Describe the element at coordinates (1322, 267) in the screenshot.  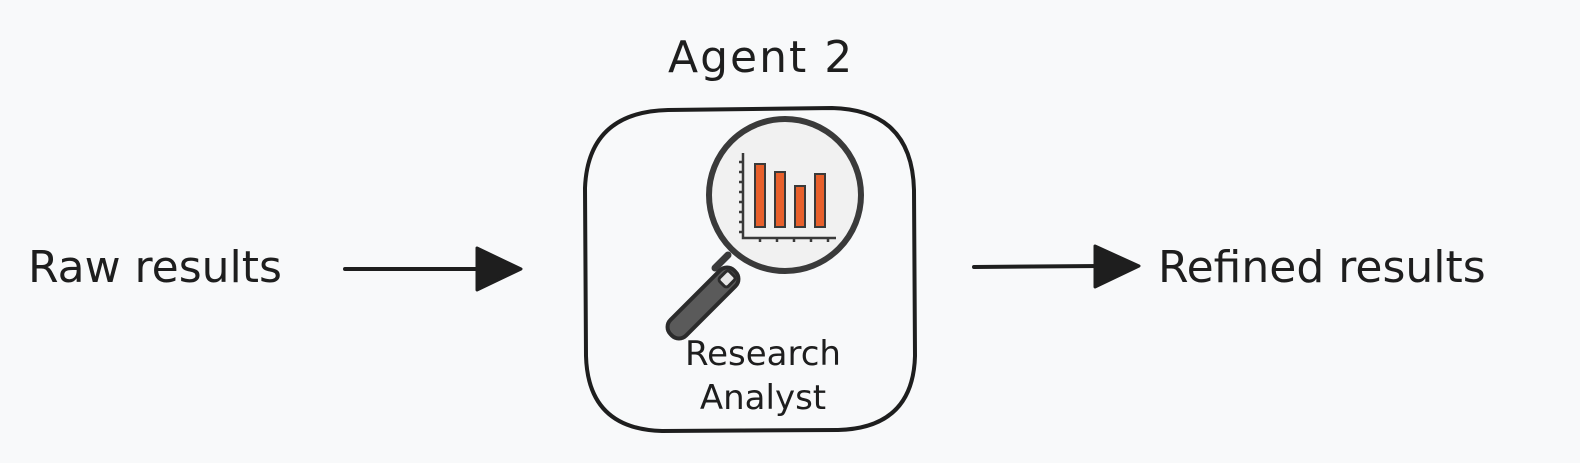
I see `output-label: Refined results` at that location.